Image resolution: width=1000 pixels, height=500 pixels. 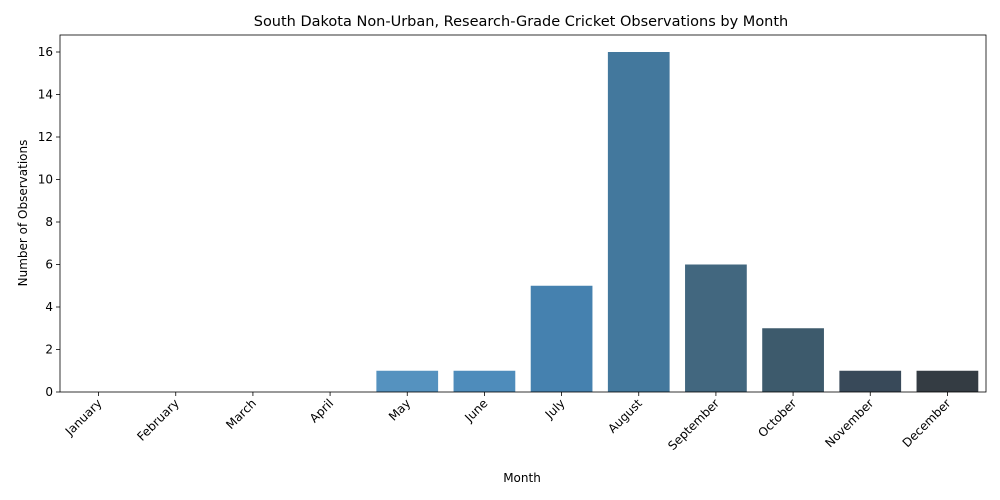 What do you see at coordinates (241, 414) in the screenshot?
I see `x-tick-label-march: March` at bounding box center [241, 414].